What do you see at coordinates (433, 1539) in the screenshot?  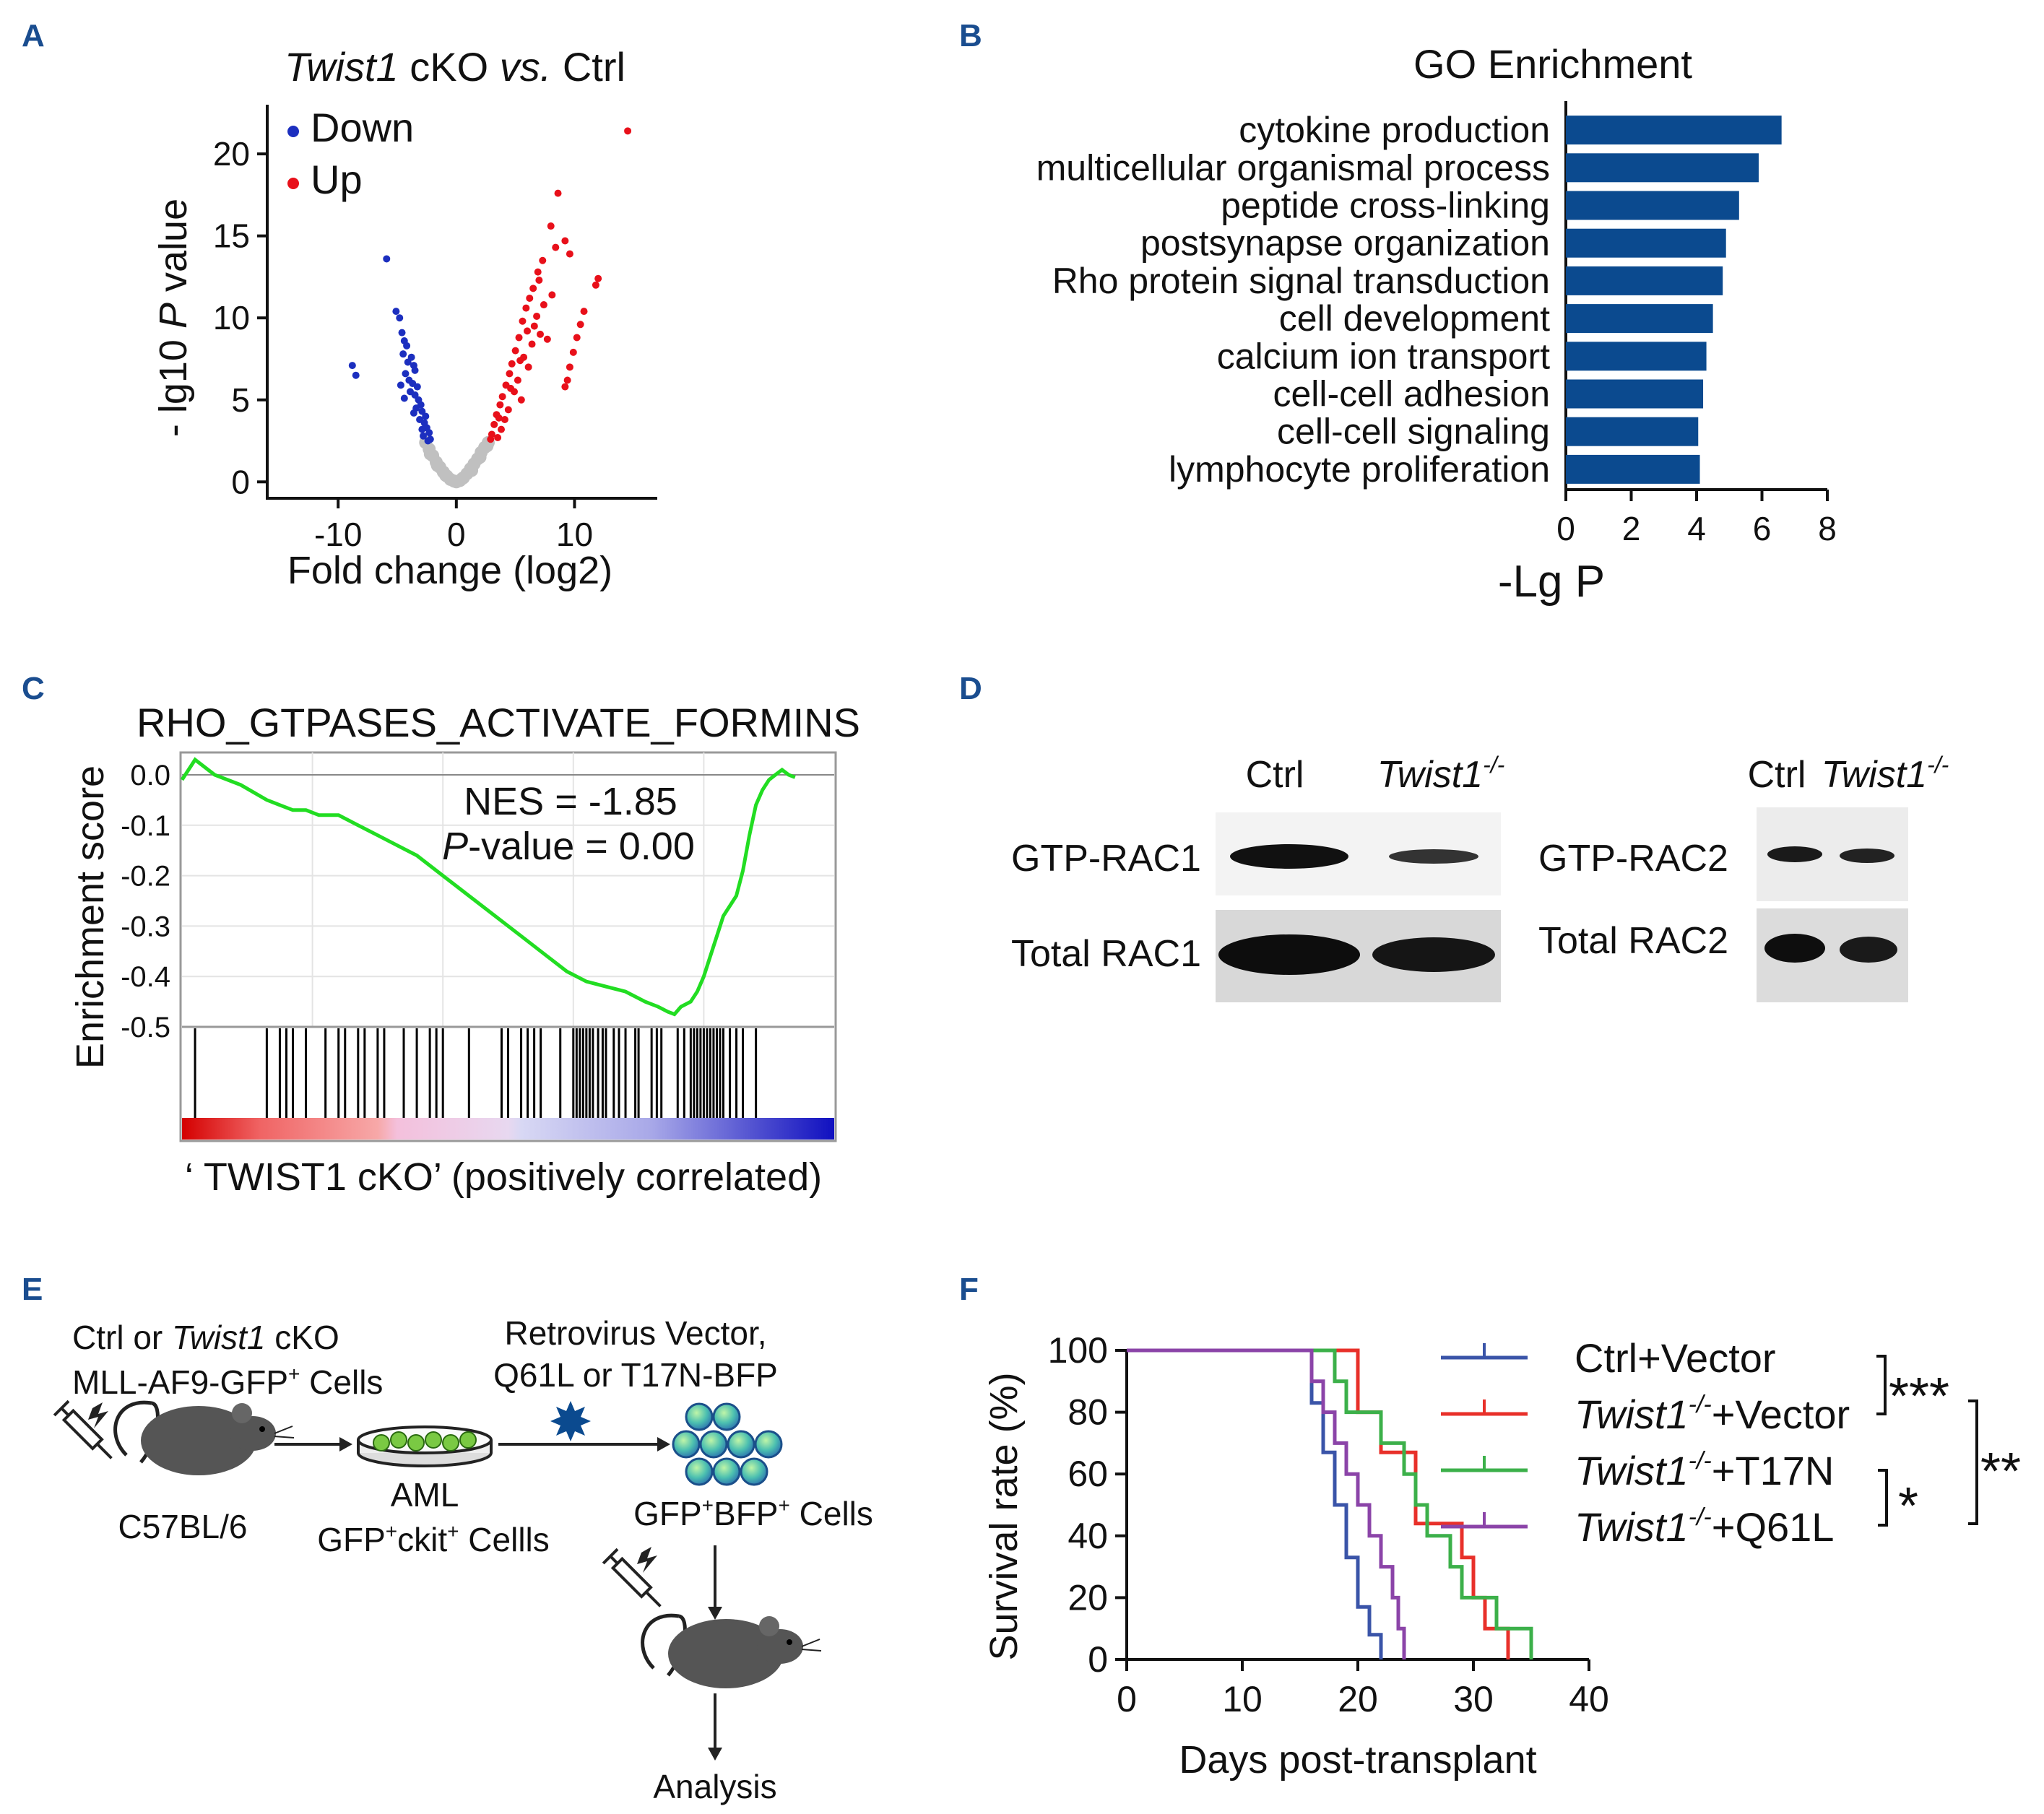 I see `schematic-aml-cells: GFP+ckit+ Cellls` at bounding box center [433, 1539].